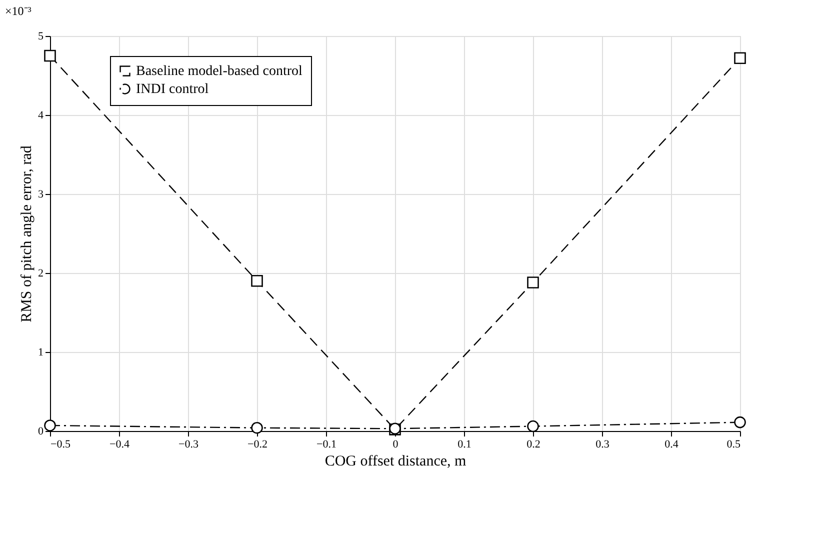 The image size is (816, 544). Describe the element at coordinates (219, 71) in the screenshot. I see `legend-label: Baseline model-based control` at that location.